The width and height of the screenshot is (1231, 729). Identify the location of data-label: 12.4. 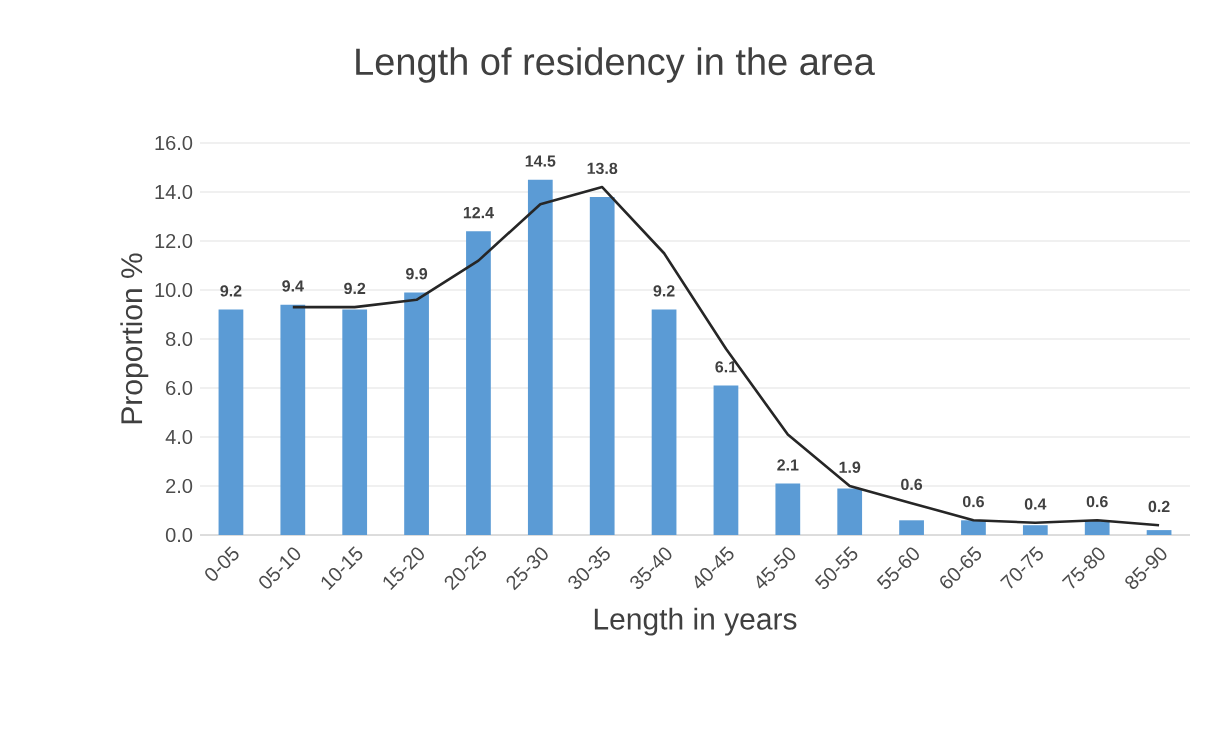
(478, 212).